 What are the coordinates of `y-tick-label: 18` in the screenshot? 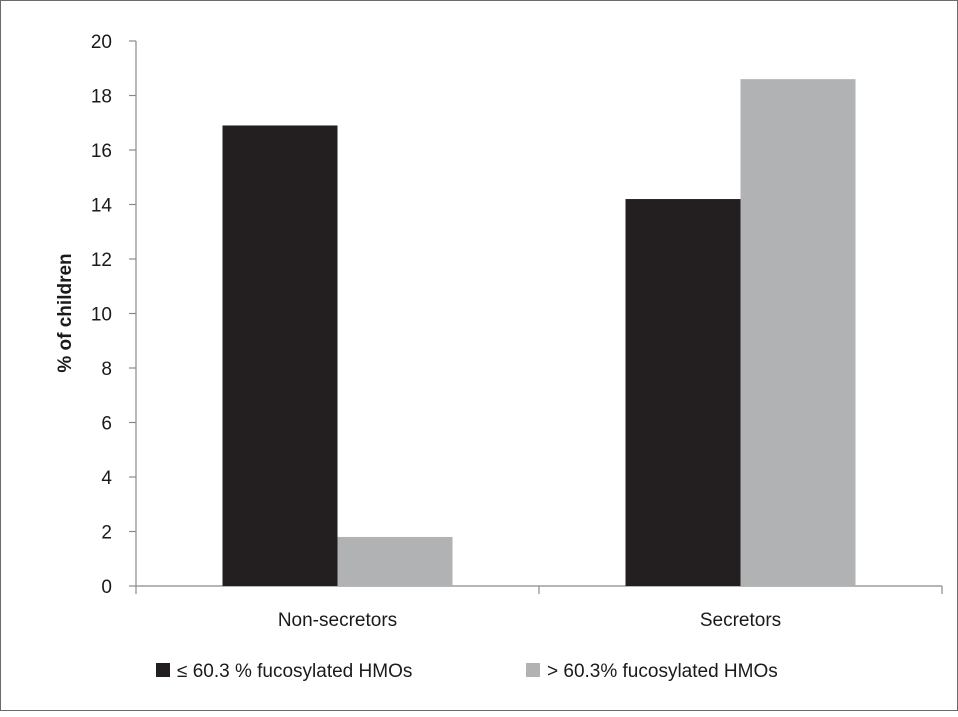 It's located at (101, 97).